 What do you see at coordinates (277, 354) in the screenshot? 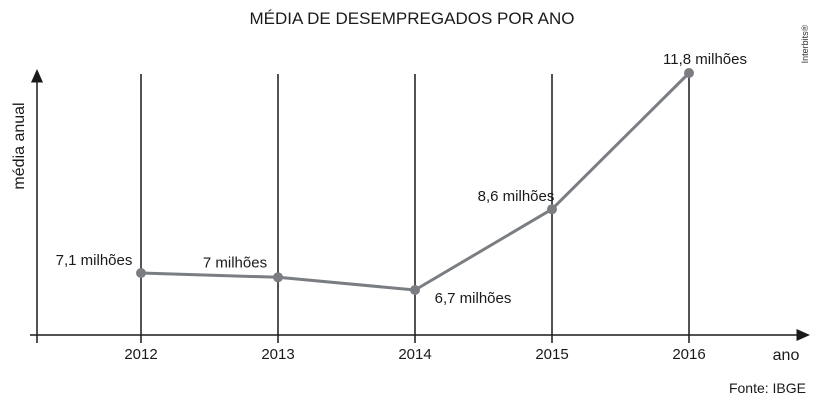
I see `x-tick-label-2013: 2013` at bounding box center [277, 354].